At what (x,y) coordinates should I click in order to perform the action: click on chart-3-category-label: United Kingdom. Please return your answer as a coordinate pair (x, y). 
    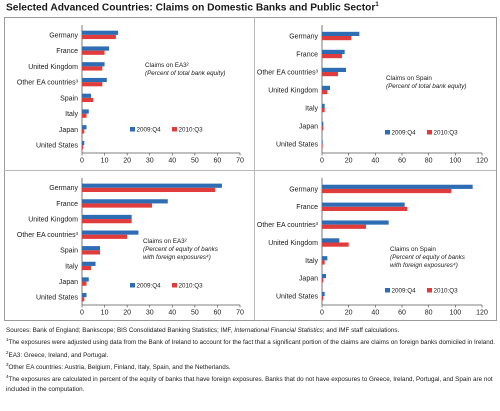
    Looking at the image, I should click on (53, 219).